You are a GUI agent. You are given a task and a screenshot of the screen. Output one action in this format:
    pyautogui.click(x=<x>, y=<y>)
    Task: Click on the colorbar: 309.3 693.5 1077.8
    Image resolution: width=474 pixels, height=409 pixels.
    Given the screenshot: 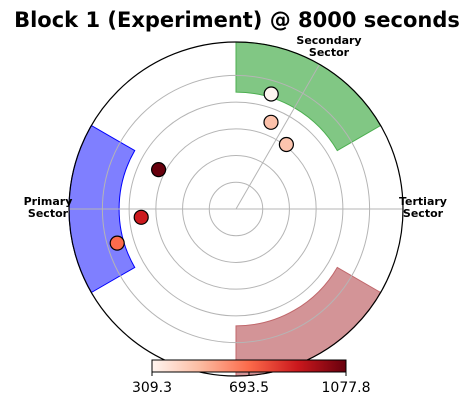 What is the action you would take?
    pyautogui.click(x=251, y=377)
    